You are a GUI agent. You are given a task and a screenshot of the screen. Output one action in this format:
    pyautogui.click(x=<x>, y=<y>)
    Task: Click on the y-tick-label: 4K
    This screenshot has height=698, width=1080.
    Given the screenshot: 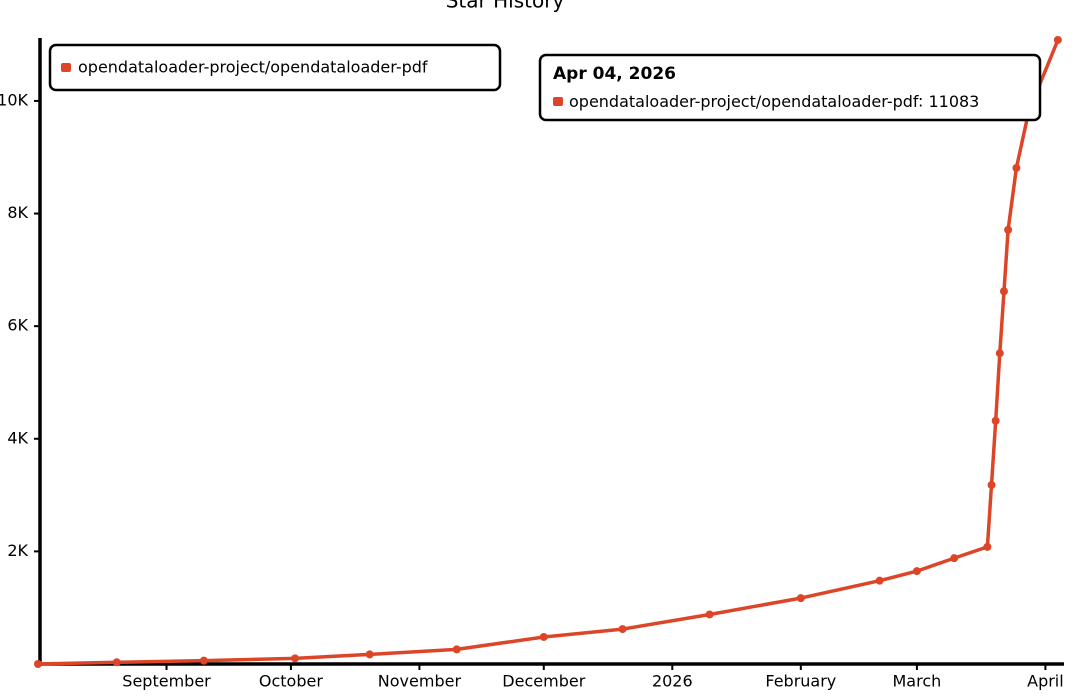 What is the action you would take?
    pyautogui.click(x=17, y=437)
    